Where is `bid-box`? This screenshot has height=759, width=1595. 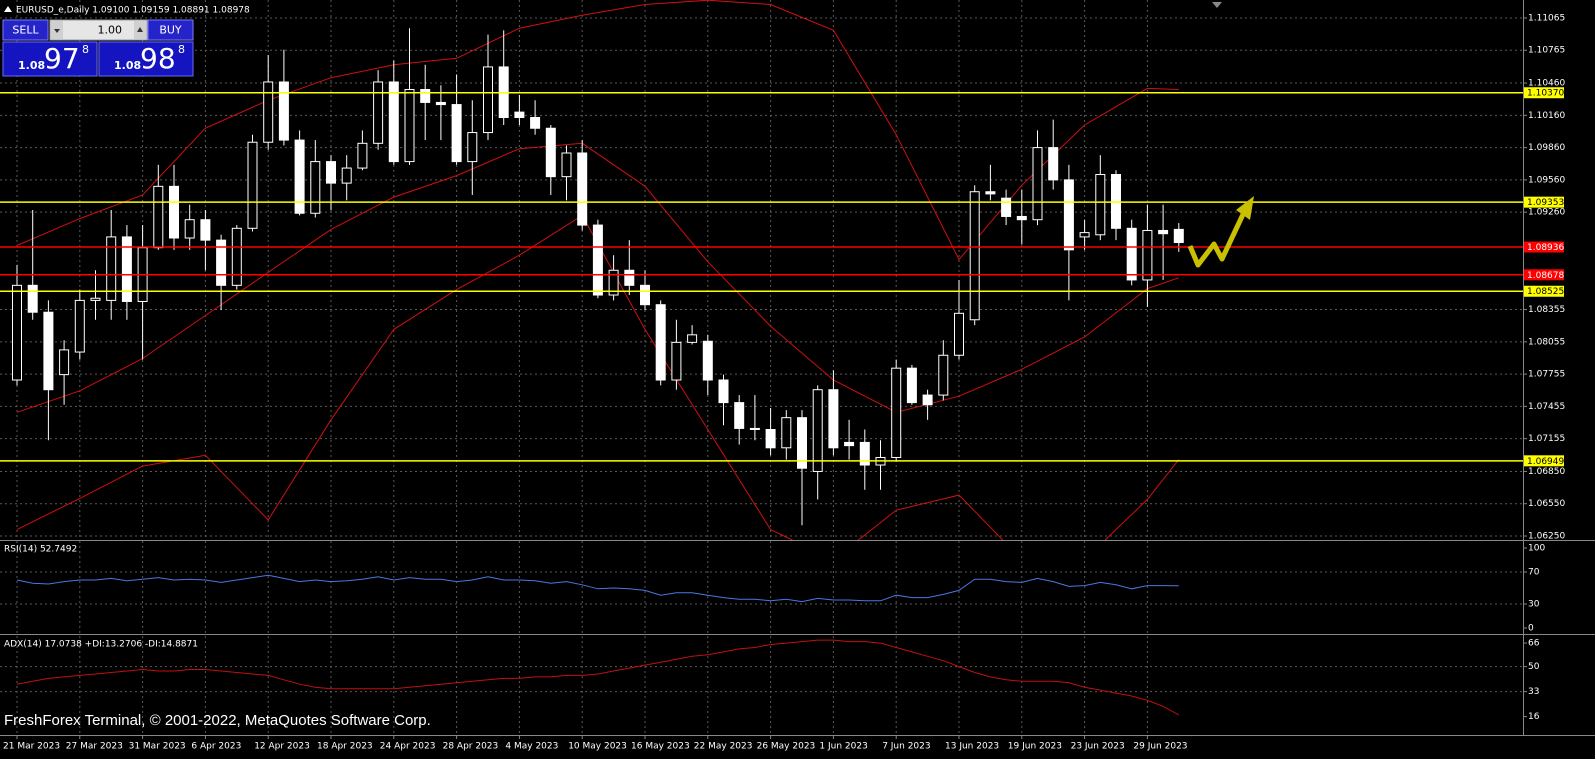 bid-box is located at coordinates (50, 59).